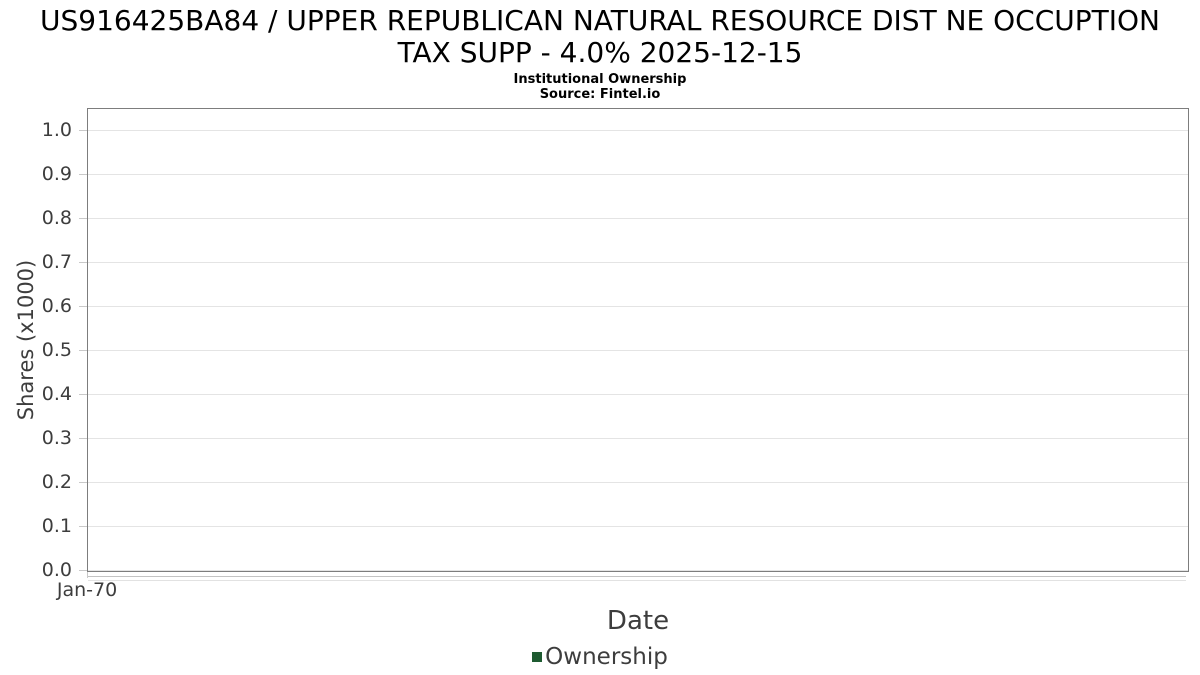  Describe the element at coordinates (87, 590) in the screenshot. I see `x-tick-label: Jan-70` at that location.